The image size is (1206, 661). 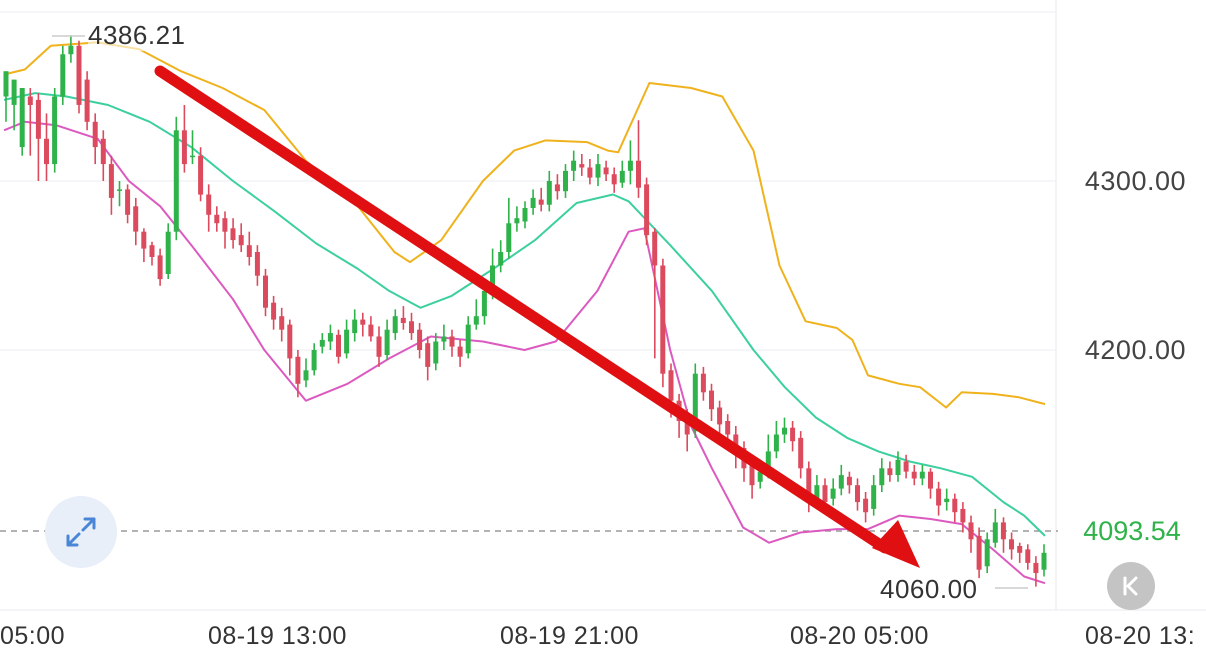 What do you see at coordinates (569, 636) in the screenshot?
I see `x-tick-label-3: 08-19 21:00` at bounding box center [569, 636].